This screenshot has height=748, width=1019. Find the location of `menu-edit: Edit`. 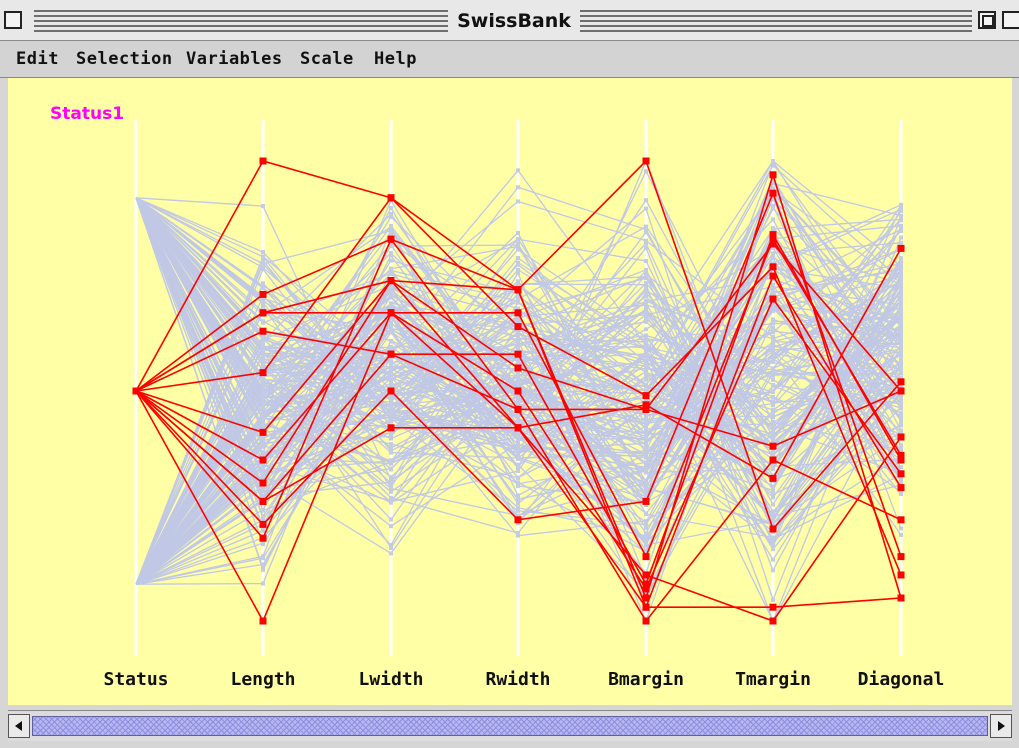

menu-edit: Edit is located at coordinates (37, 59).